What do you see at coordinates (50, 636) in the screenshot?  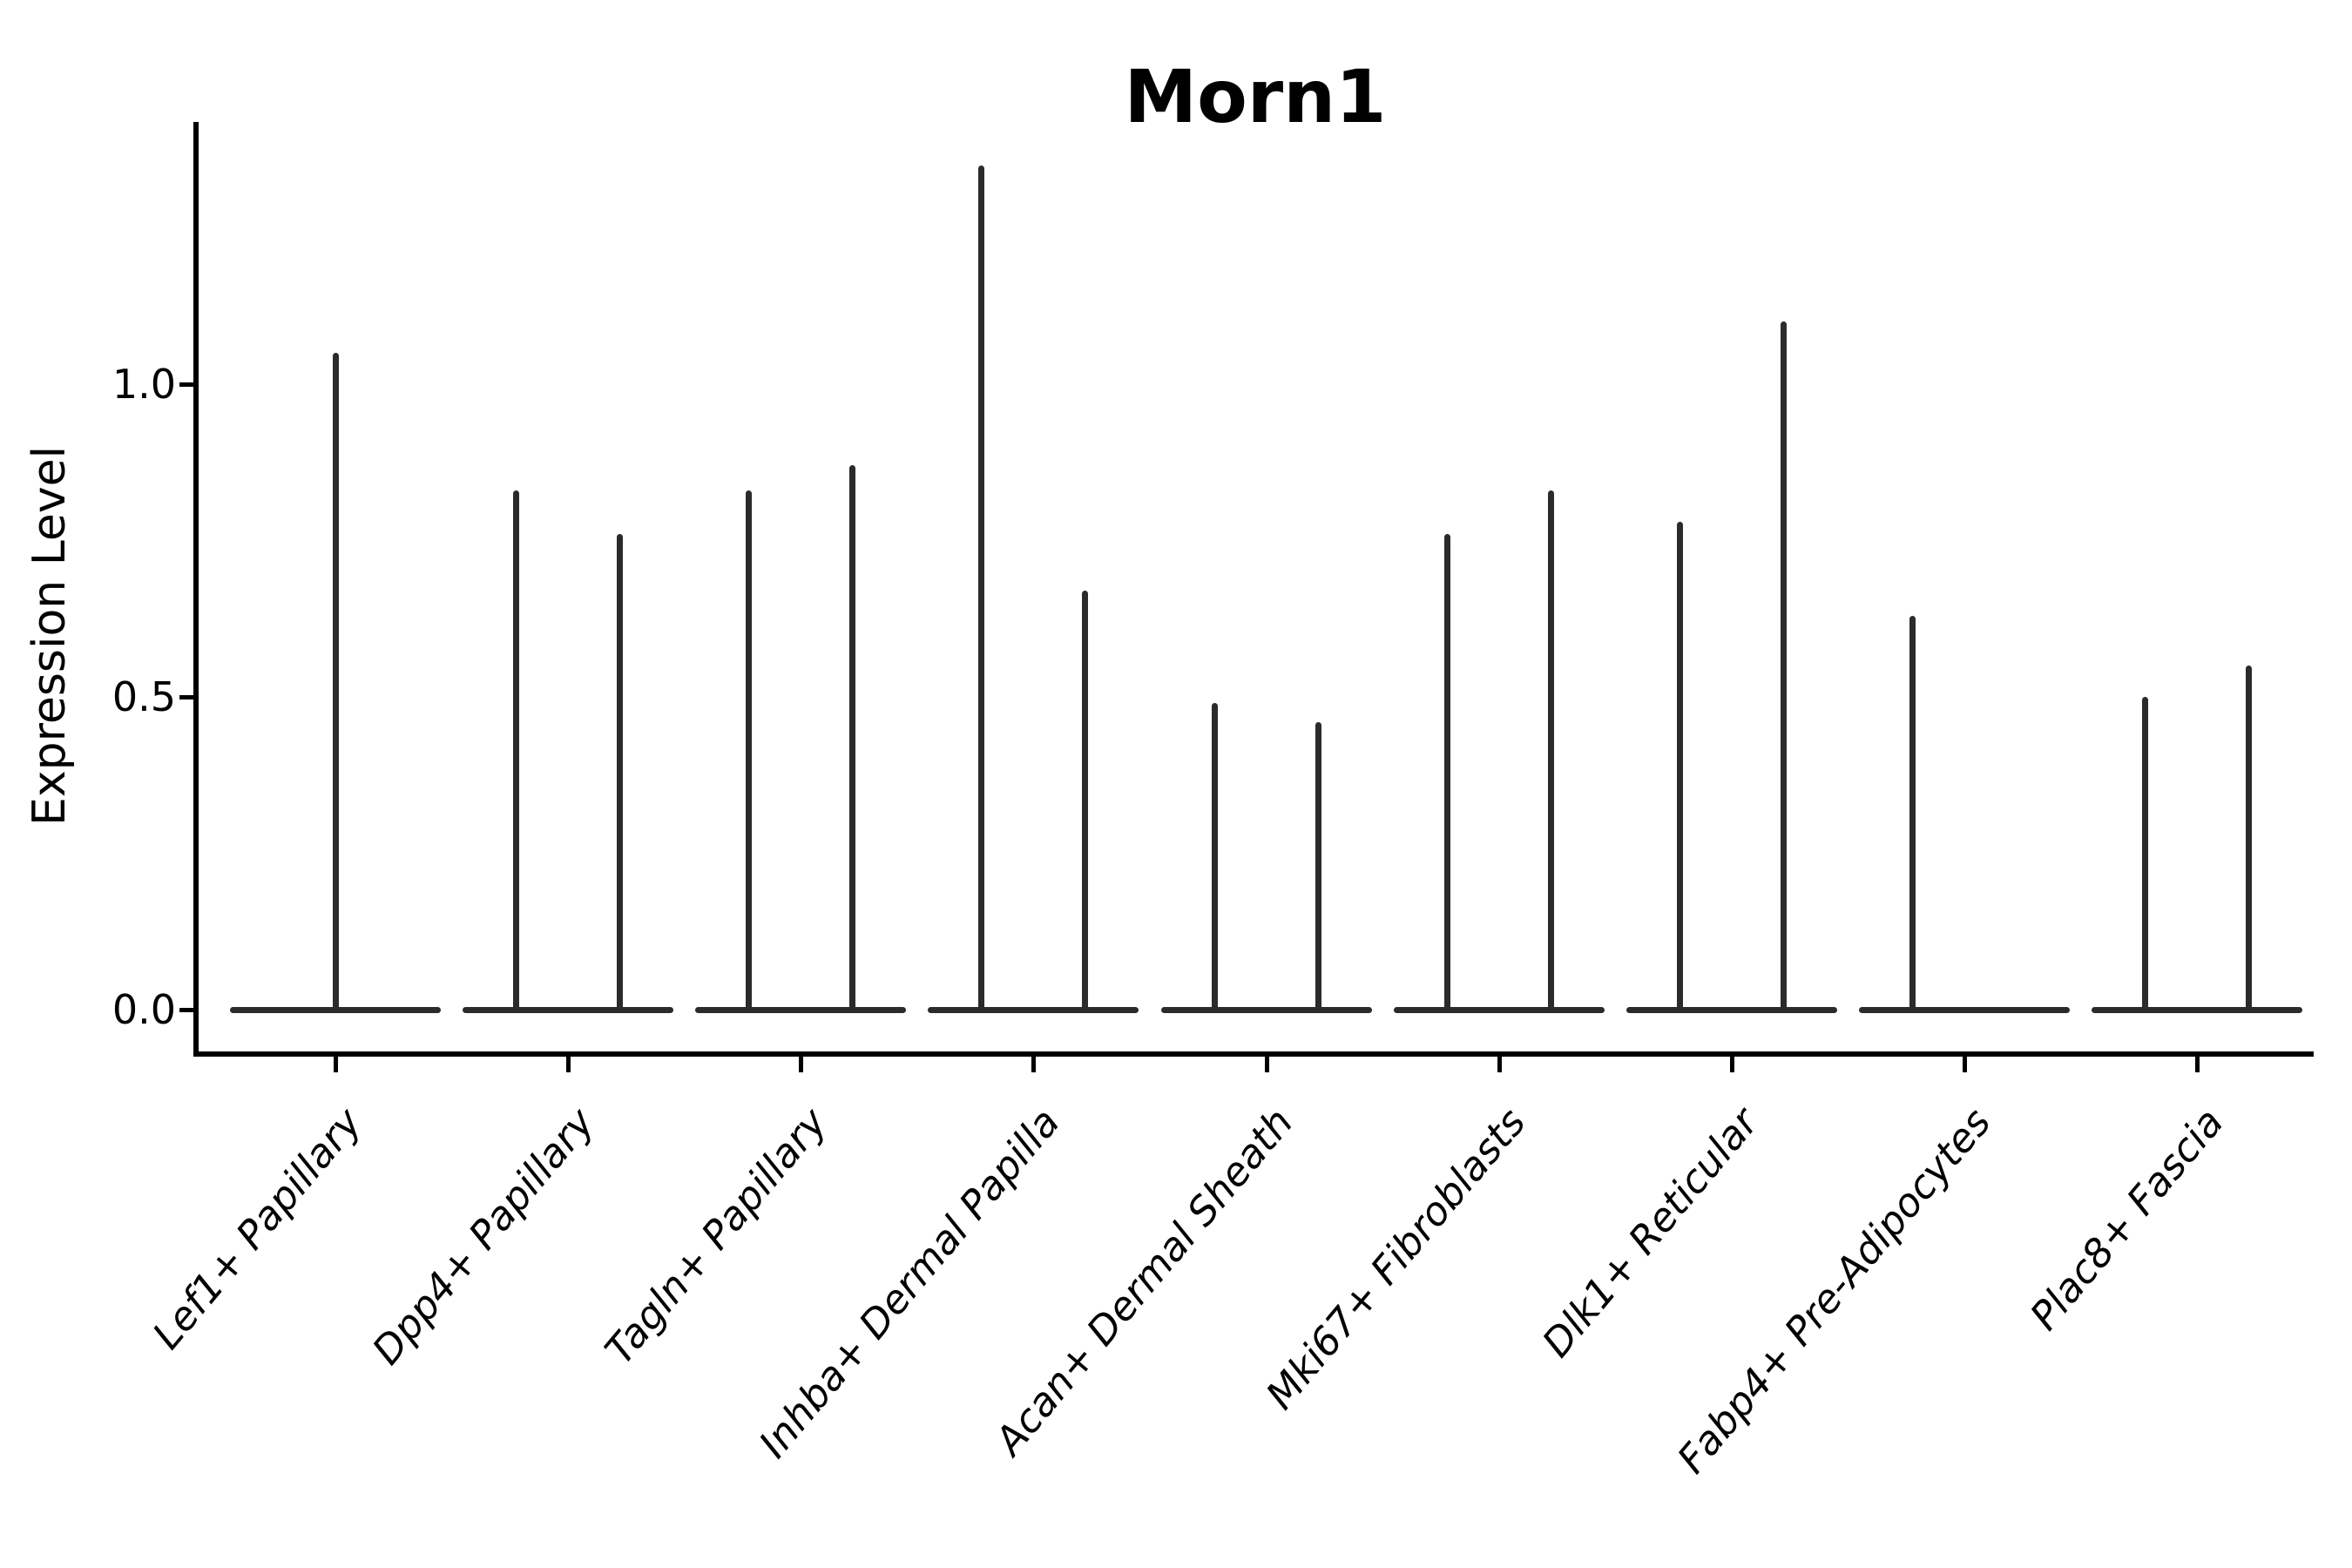 I see `y-axis-label: Expression Level` at bounding box center [50, 636].